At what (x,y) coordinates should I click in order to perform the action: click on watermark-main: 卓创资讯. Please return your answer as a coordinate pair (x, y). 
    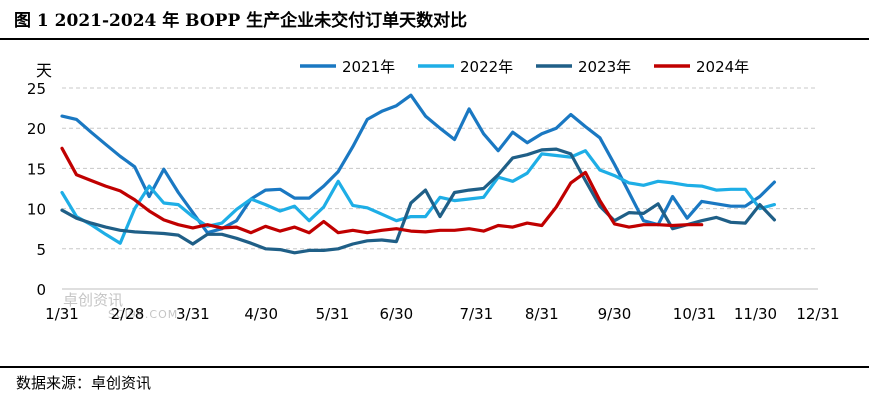
    Looking at the image, I should click on (93, 300).